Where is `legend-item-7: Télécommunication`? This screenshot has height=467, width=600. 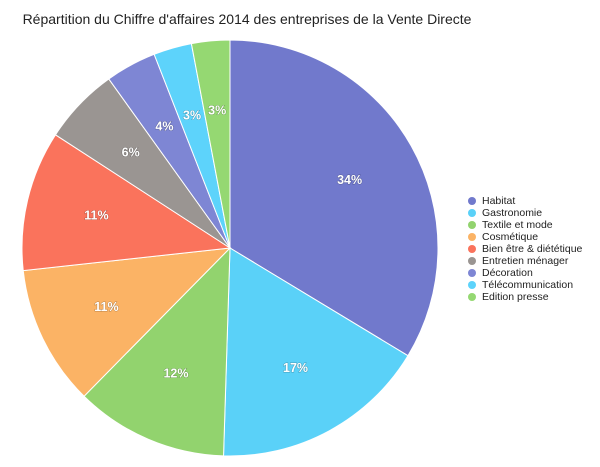
legend-item-7: Télécommunication is located at coordinates (525, 285).